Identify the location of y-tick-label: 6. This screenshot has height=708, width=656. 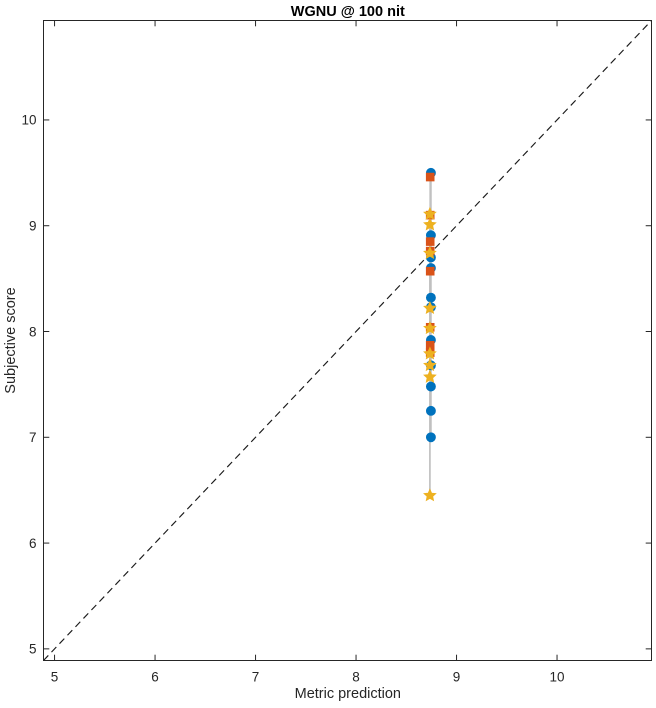
(33, 543).